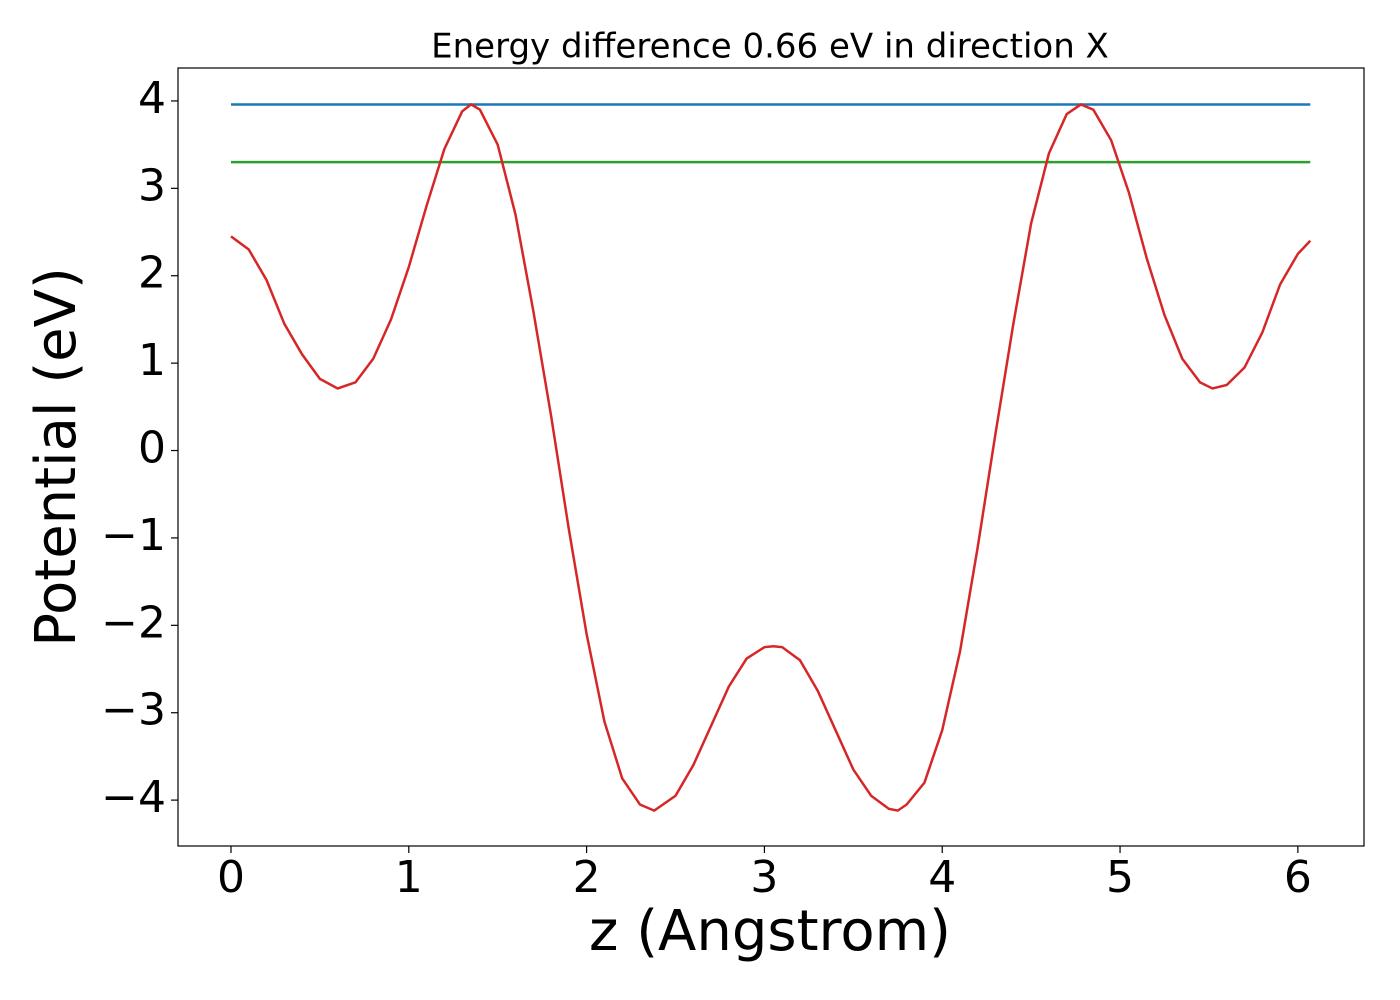 The width and height of the screenshot is (1400, 1000). Describe the element at coordinates (133, 535) in the screenshot. I see `y-tick-label: −1` at that location.